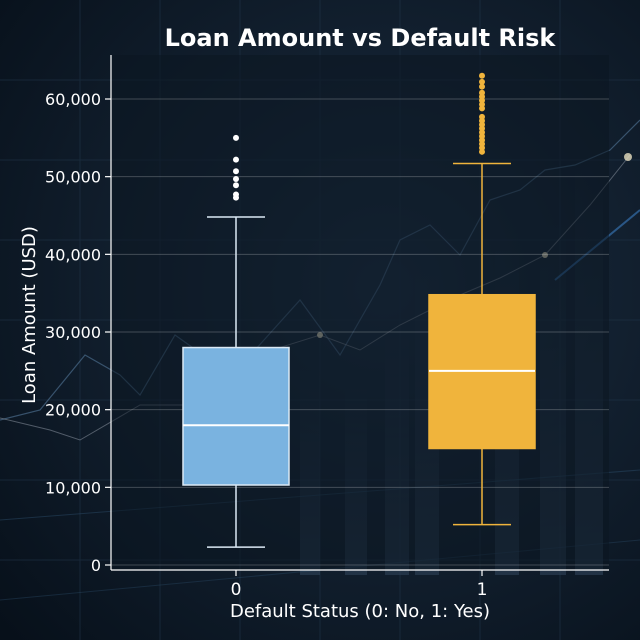 The height and width of the screenshot is (640, 640). Describe the element at coordinates (73, 487) in the screenshot. I see `y-tick-label: 10,000` at that location.